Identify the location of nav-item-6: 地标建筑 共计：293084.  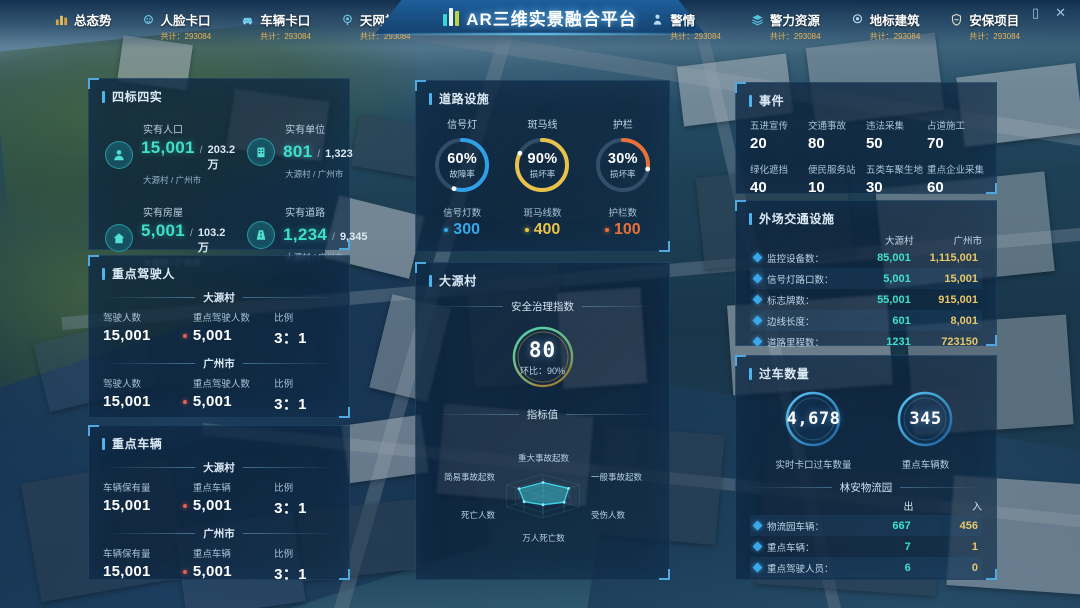
(886, 26).